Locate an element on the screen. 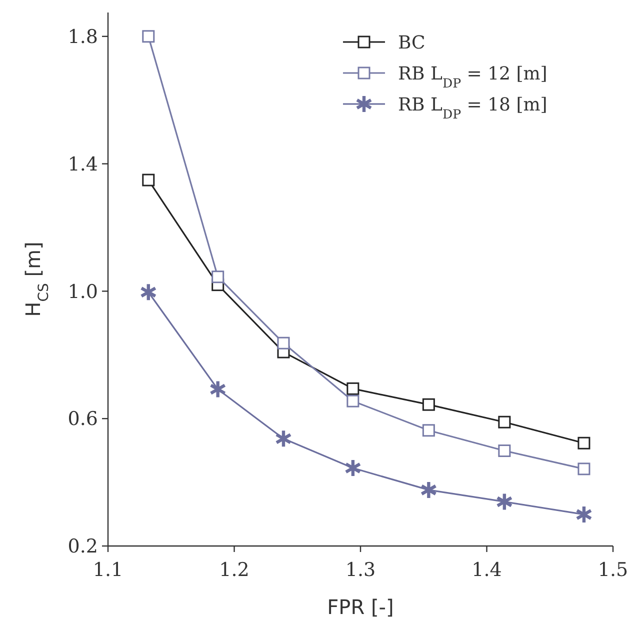 The height and width of the screenshot is (621, 632). x-tick-label: 1.2 is located at coordinates (234, 570).